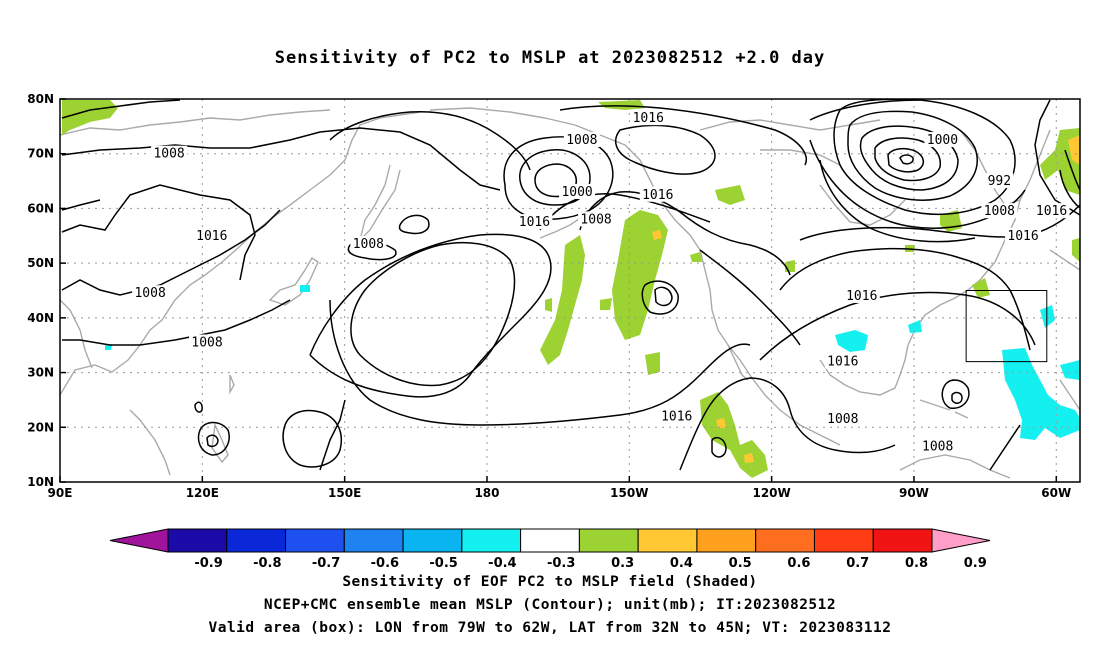 The image size is (1100, 650). I want to click on lon-tick-label: 120E, so click(202, 493).